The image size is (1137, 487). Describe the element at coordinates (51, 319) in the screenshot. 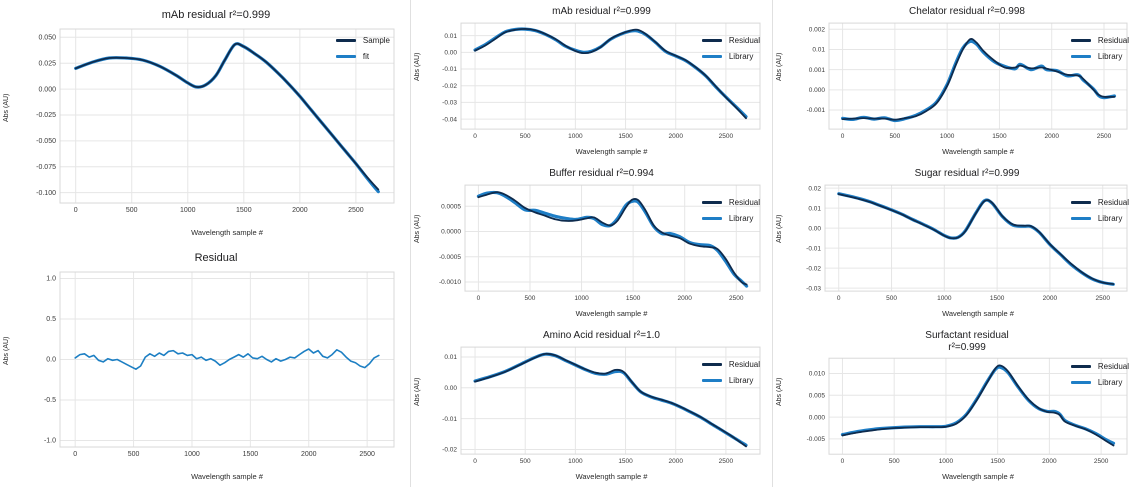

I see `svg-text: 0.5` at that location.